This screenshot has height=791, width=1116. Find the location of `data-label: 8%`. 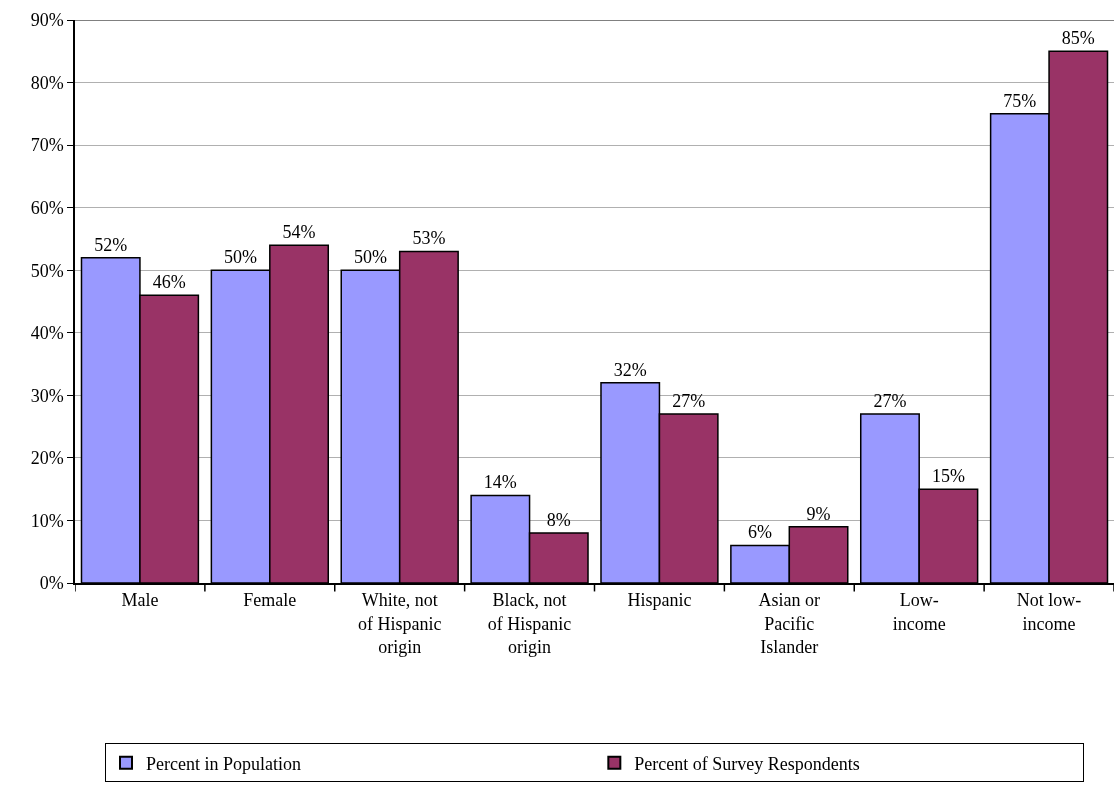

data-label: 8% is located at coordinates (558, 519).